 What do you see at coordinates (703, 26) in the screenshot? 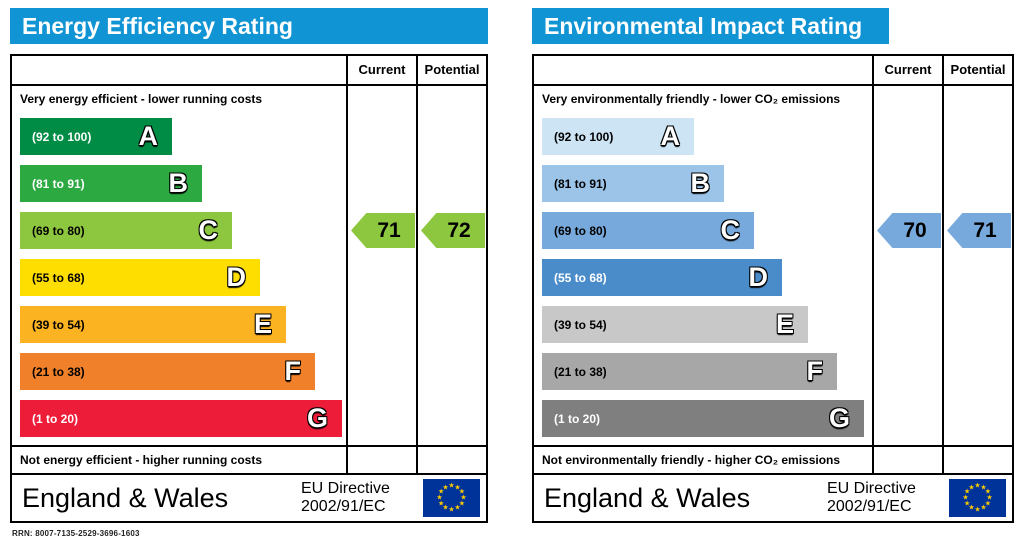
I see `chart-title: Environmental Impact Rating` at bounding box center [703, 26].